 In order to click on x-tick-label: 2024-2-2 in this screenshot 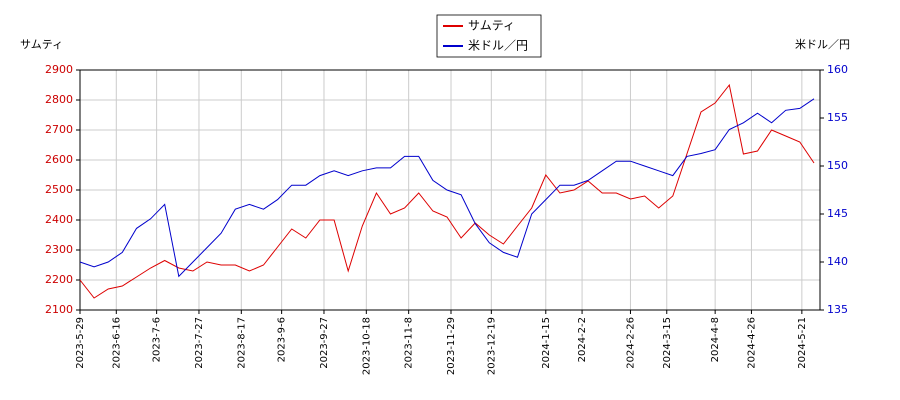, I will do `click(582, 339)`.